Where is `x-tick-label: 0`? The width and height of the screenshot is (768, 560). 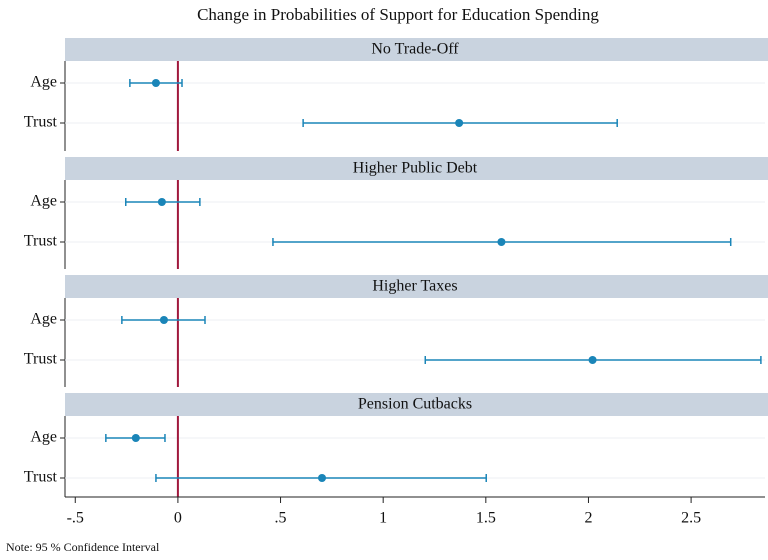 x-tick-label: 0 is located at coordinates (178, 518).